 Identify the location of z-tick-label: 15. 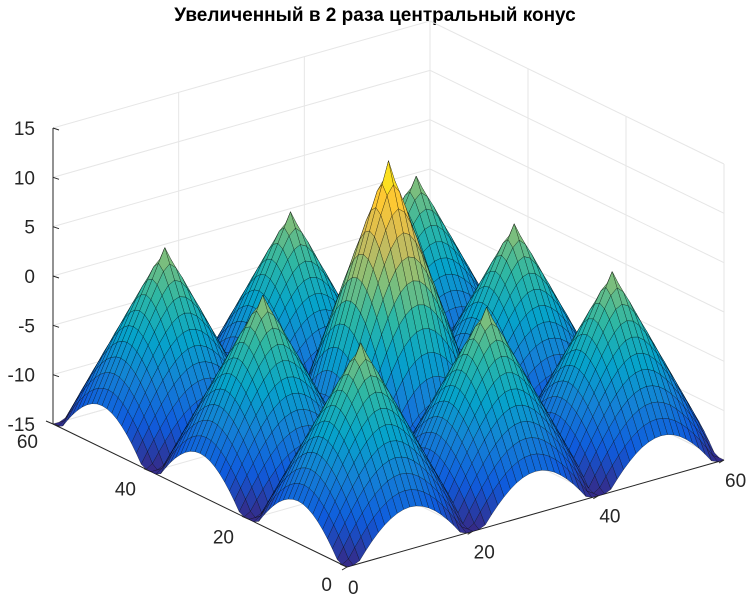
(24, 129).